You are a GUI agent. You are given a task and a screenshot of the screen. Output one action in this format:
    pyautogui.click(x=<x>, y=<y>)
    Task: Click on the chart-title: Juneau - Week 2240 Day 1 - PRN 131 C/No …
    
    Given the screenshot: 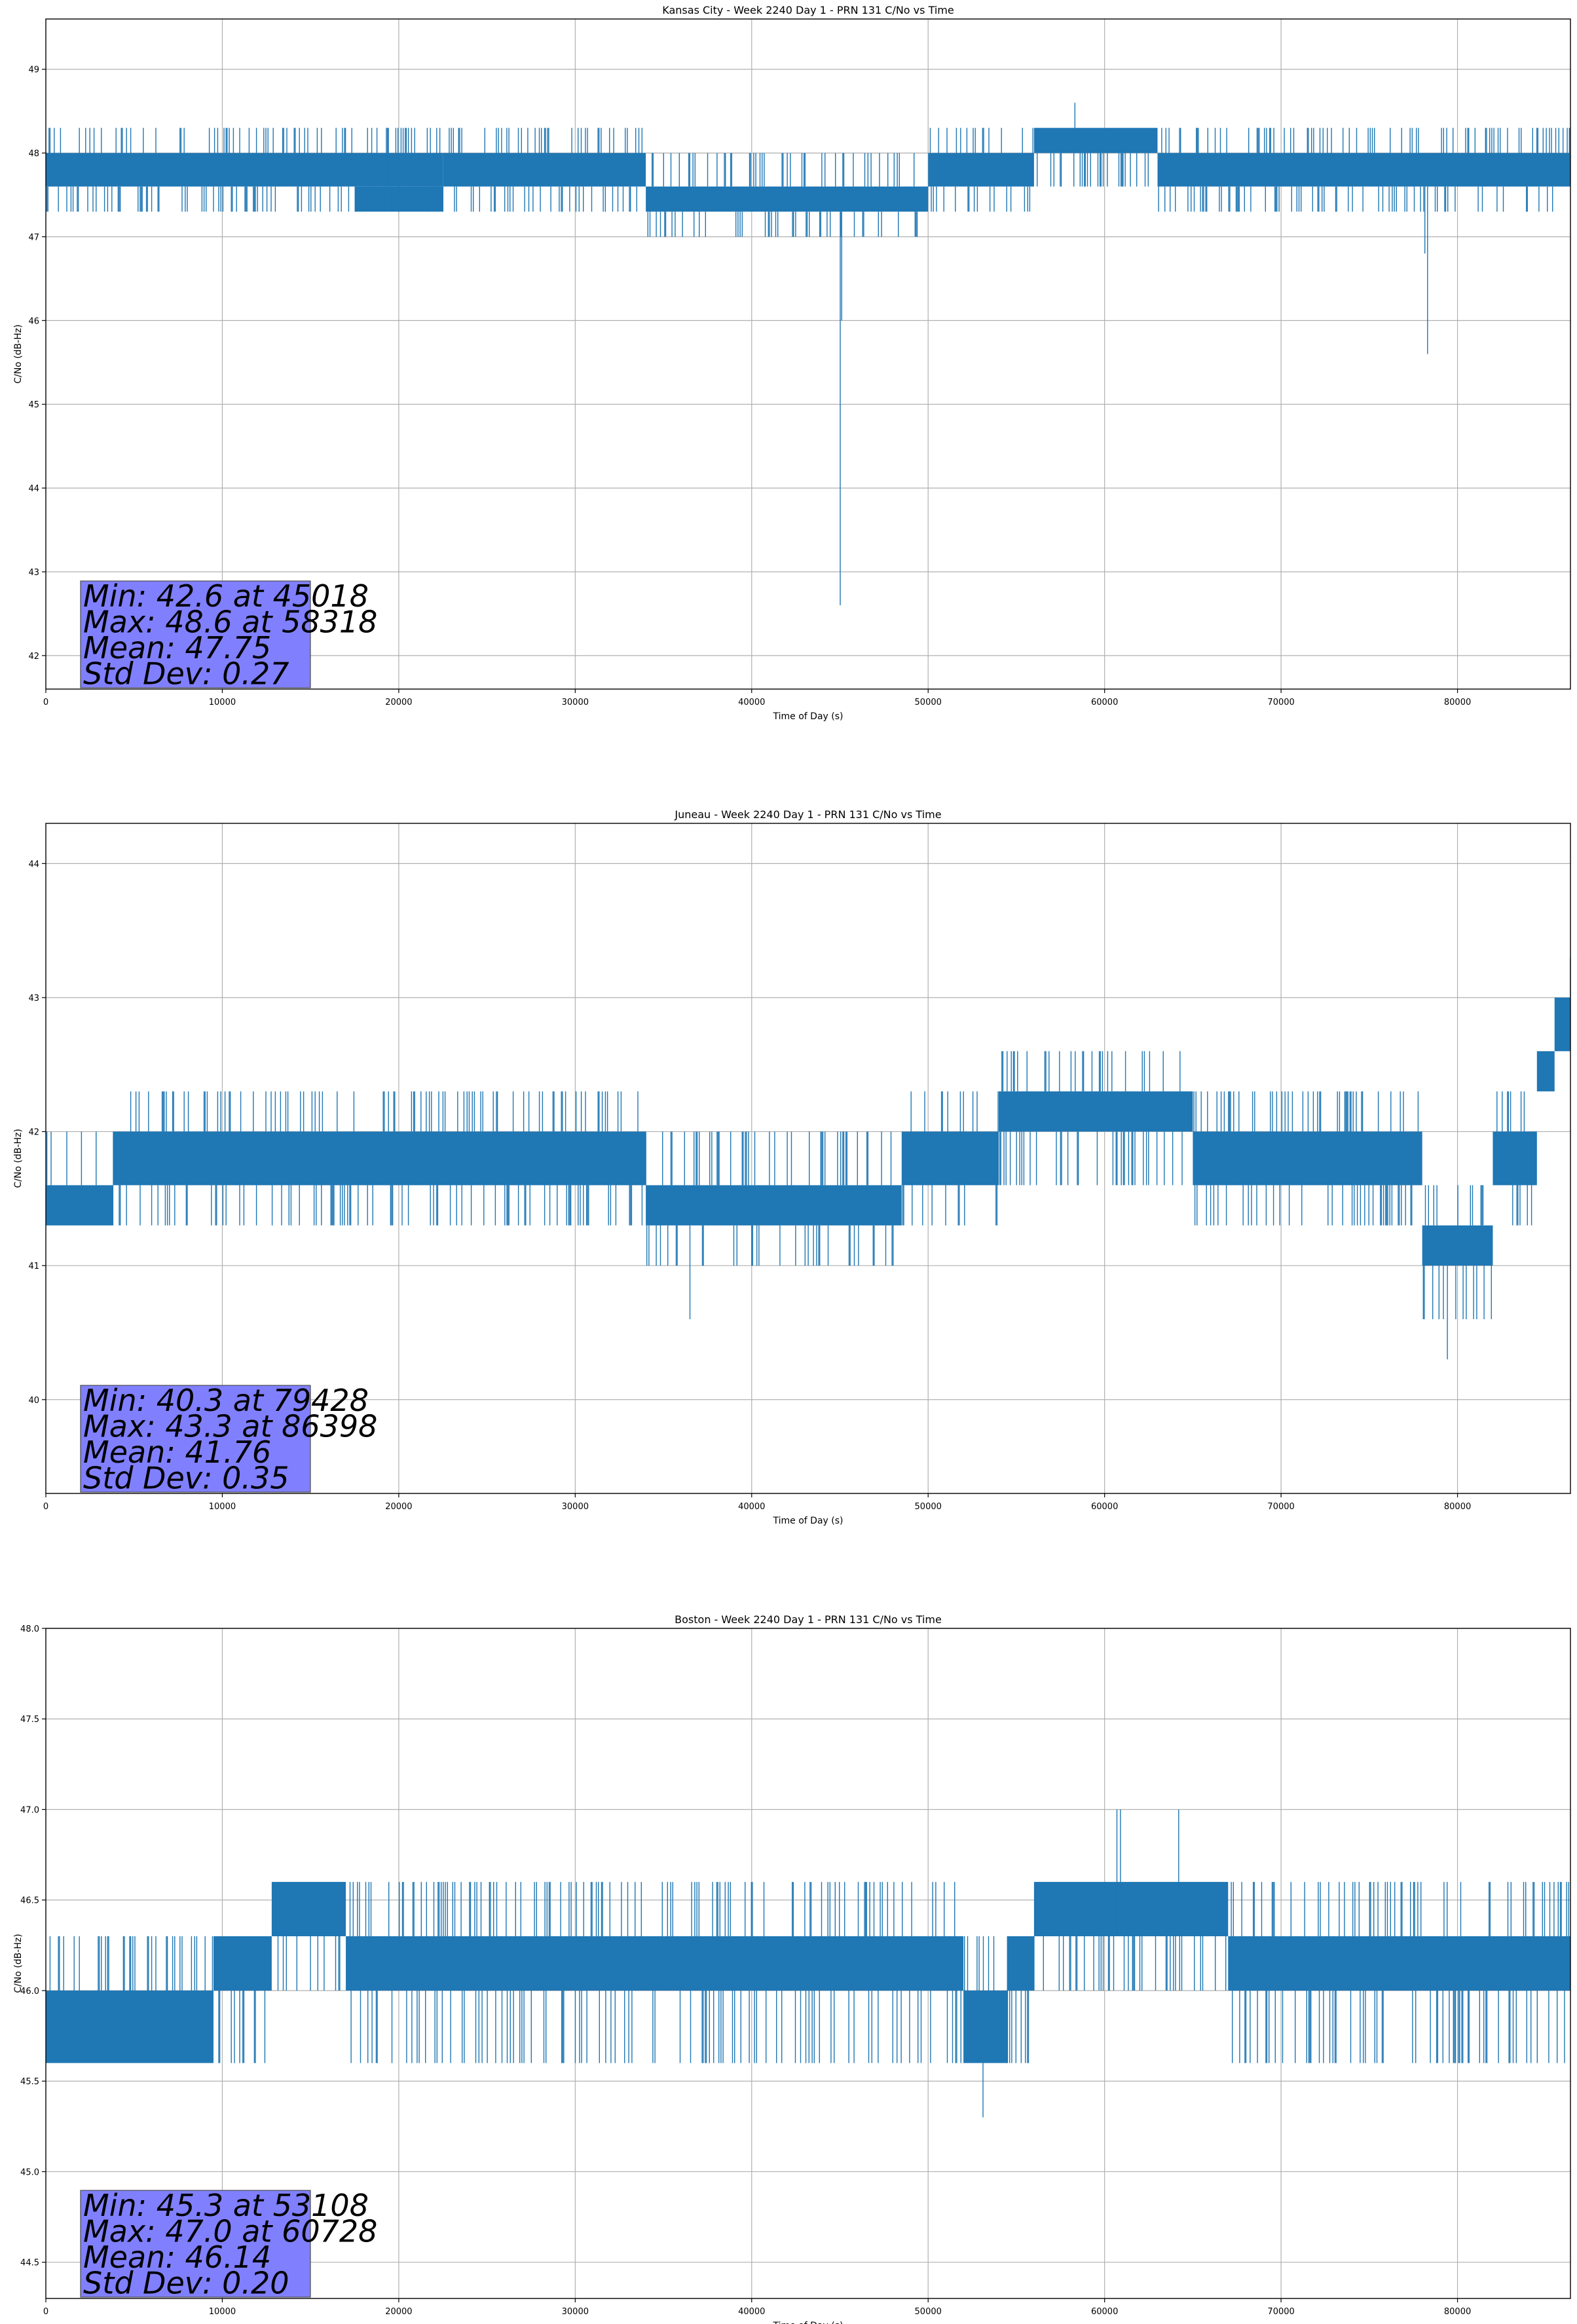 What is the action you would take?
    pyautogui.click(x=807, y=814)
    